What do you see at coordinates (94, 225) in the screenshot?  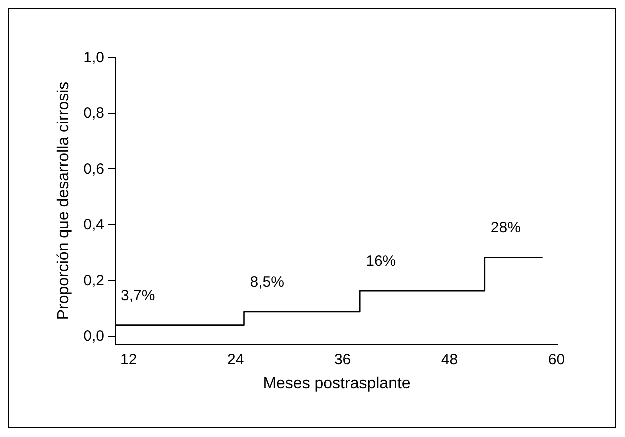 I see `y-tick-label: 0,4` at bounding box center [94, 225].